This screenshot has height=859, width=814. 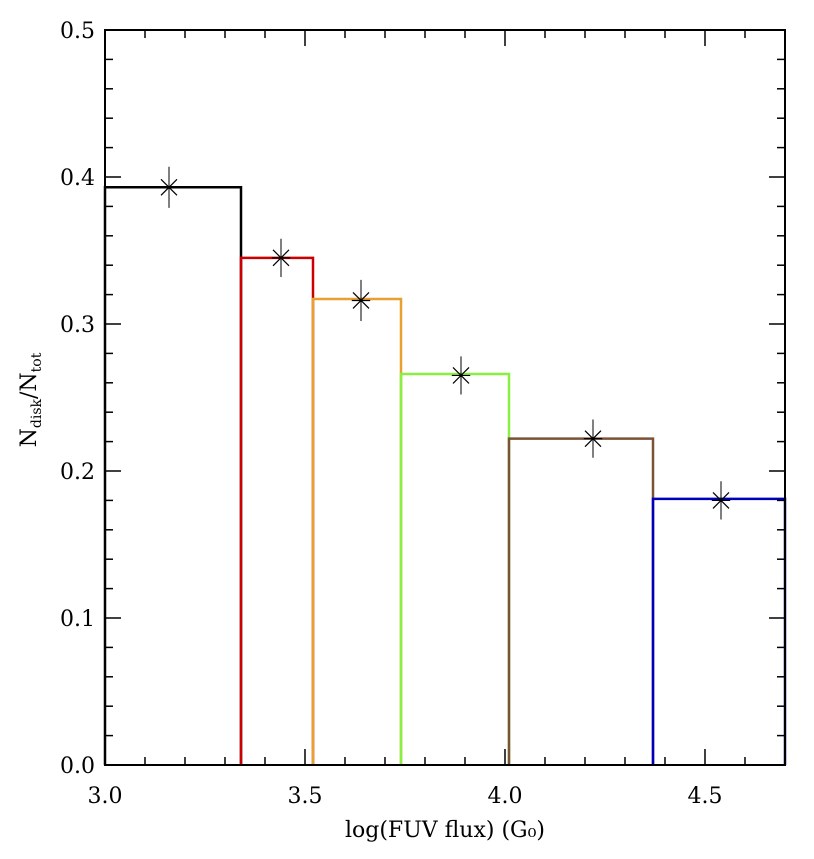 I want to click on y-tick-label: 0.2, so click(x=77, y=472).